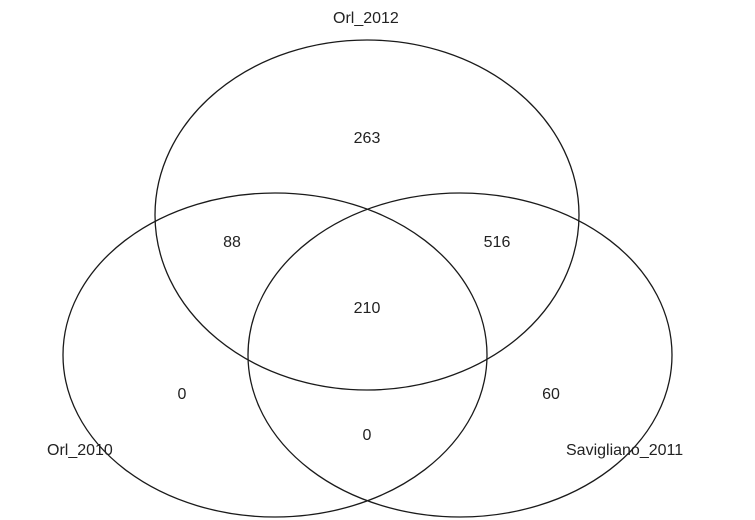  Describe the element at coordinates (551, 394) in the screenshot. I see `count-right-only: 60` at that location.